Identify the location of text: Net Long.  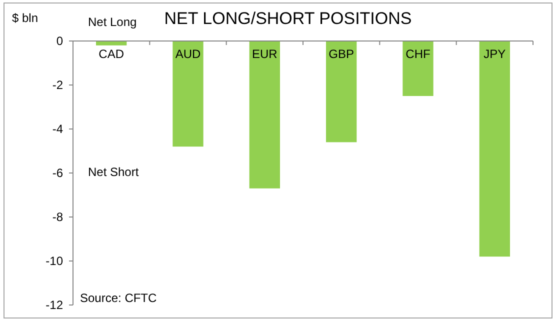
(112, 22).